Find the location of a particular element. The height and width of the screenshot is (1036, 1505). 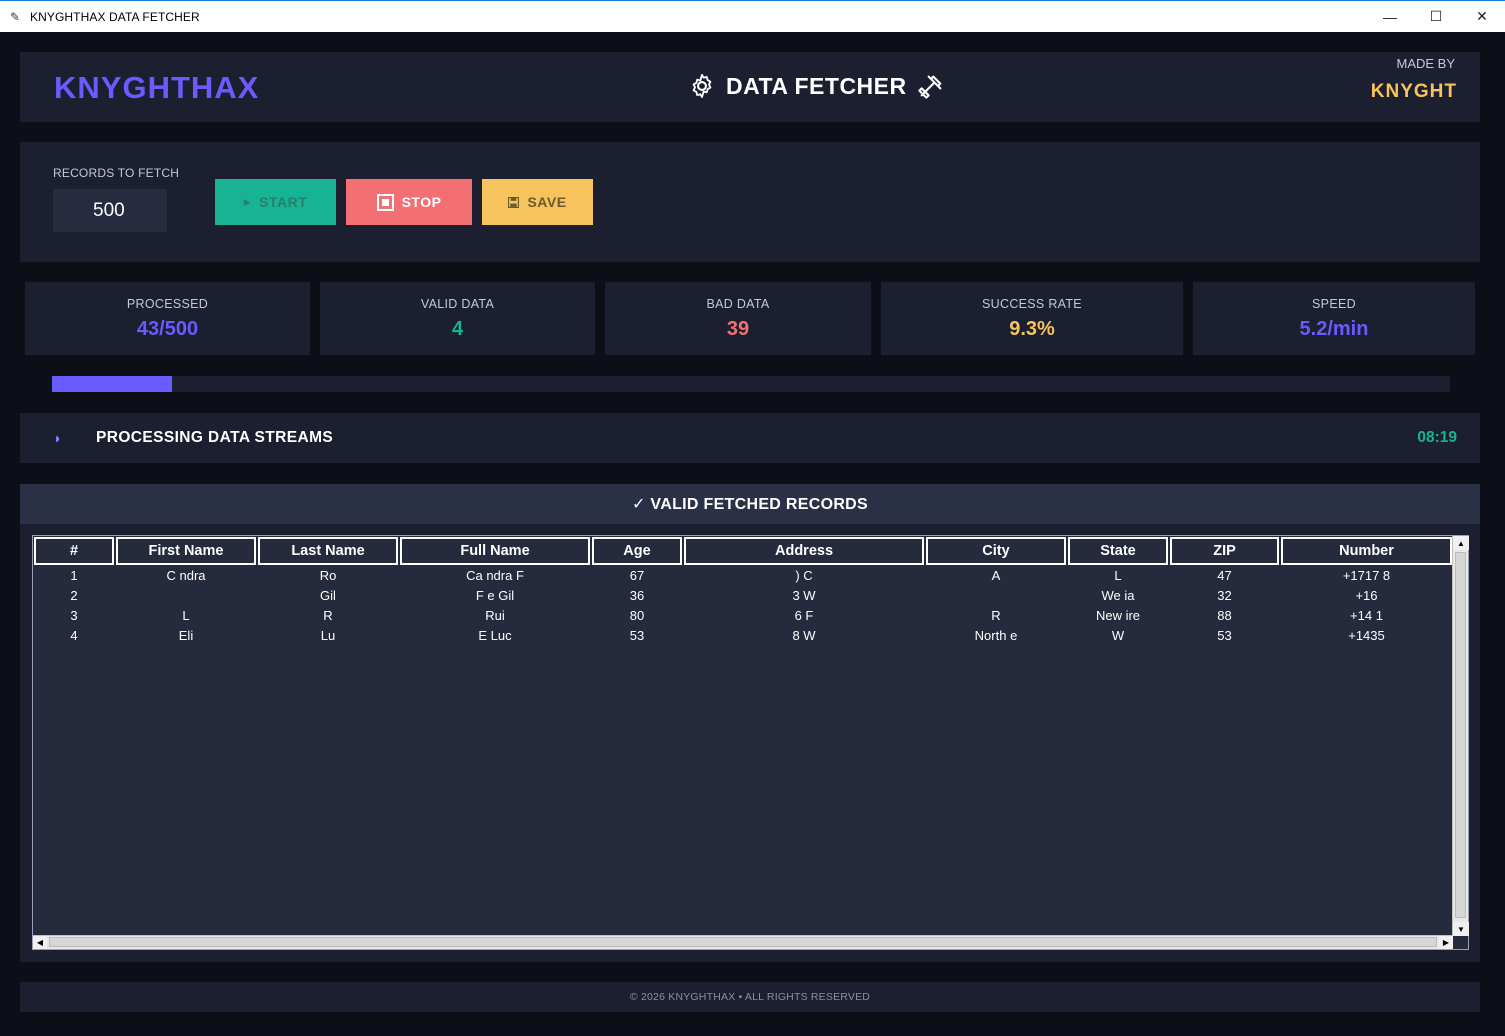

app-title-text: DATA FETCHER is located at coordinates (816, 85).